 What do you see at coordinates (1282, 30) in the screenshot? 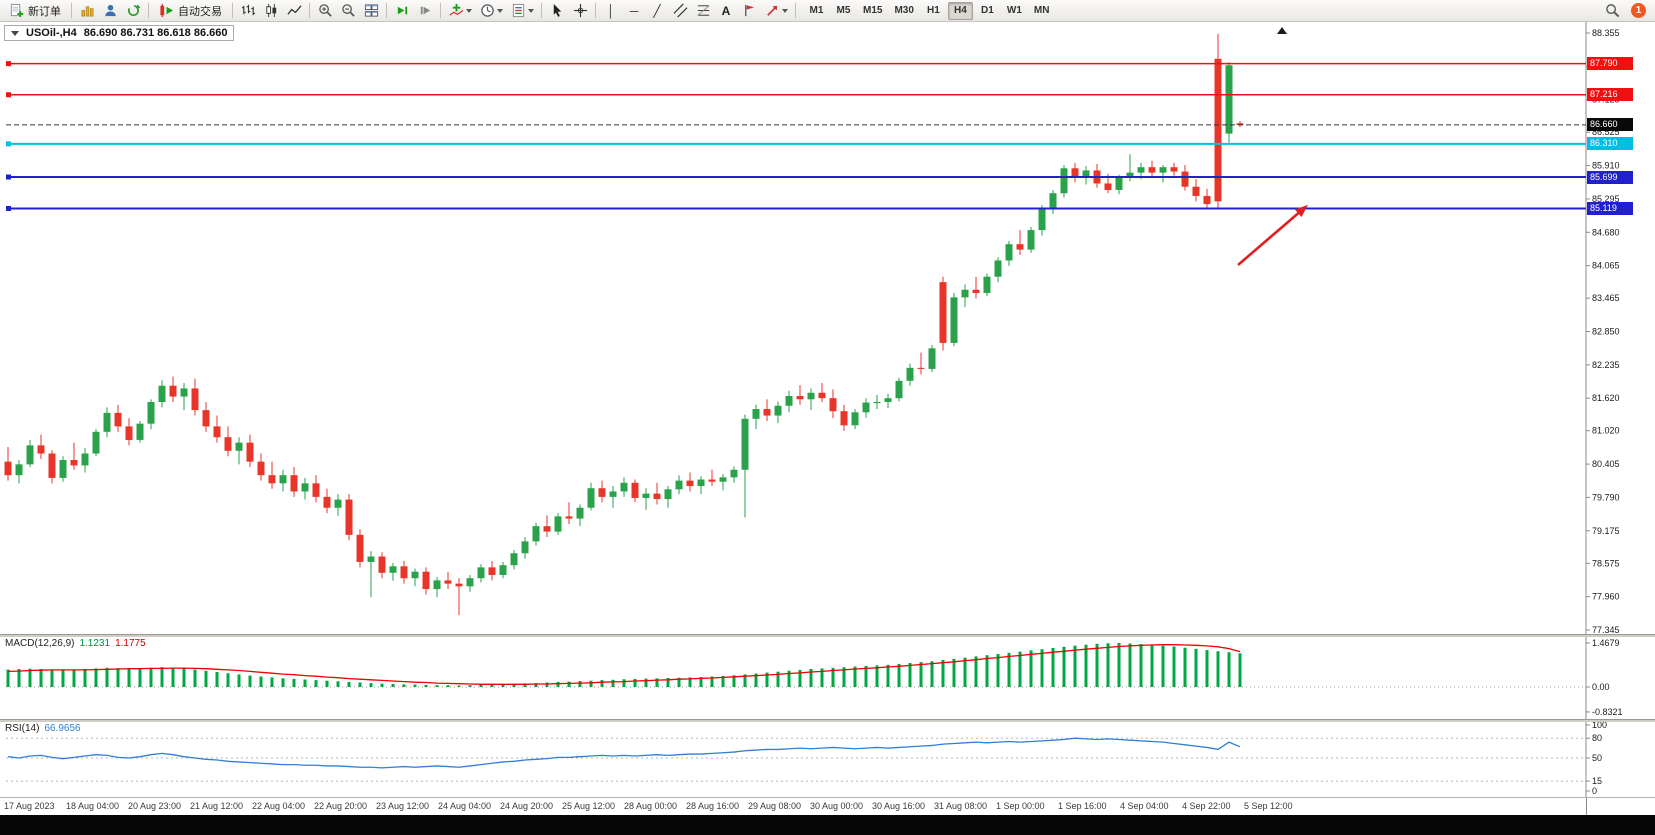
I see `chart-shift-marker-icon` at bounding box center [1282, 30].